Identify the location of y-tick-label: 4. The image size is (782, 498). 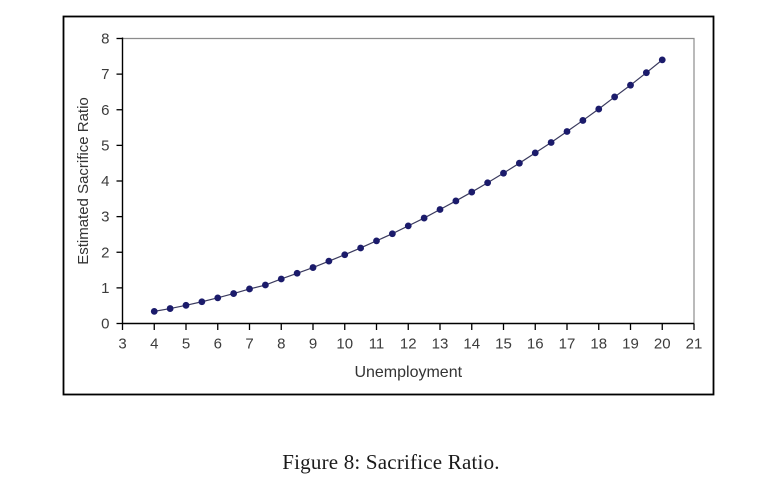
(105, 181).